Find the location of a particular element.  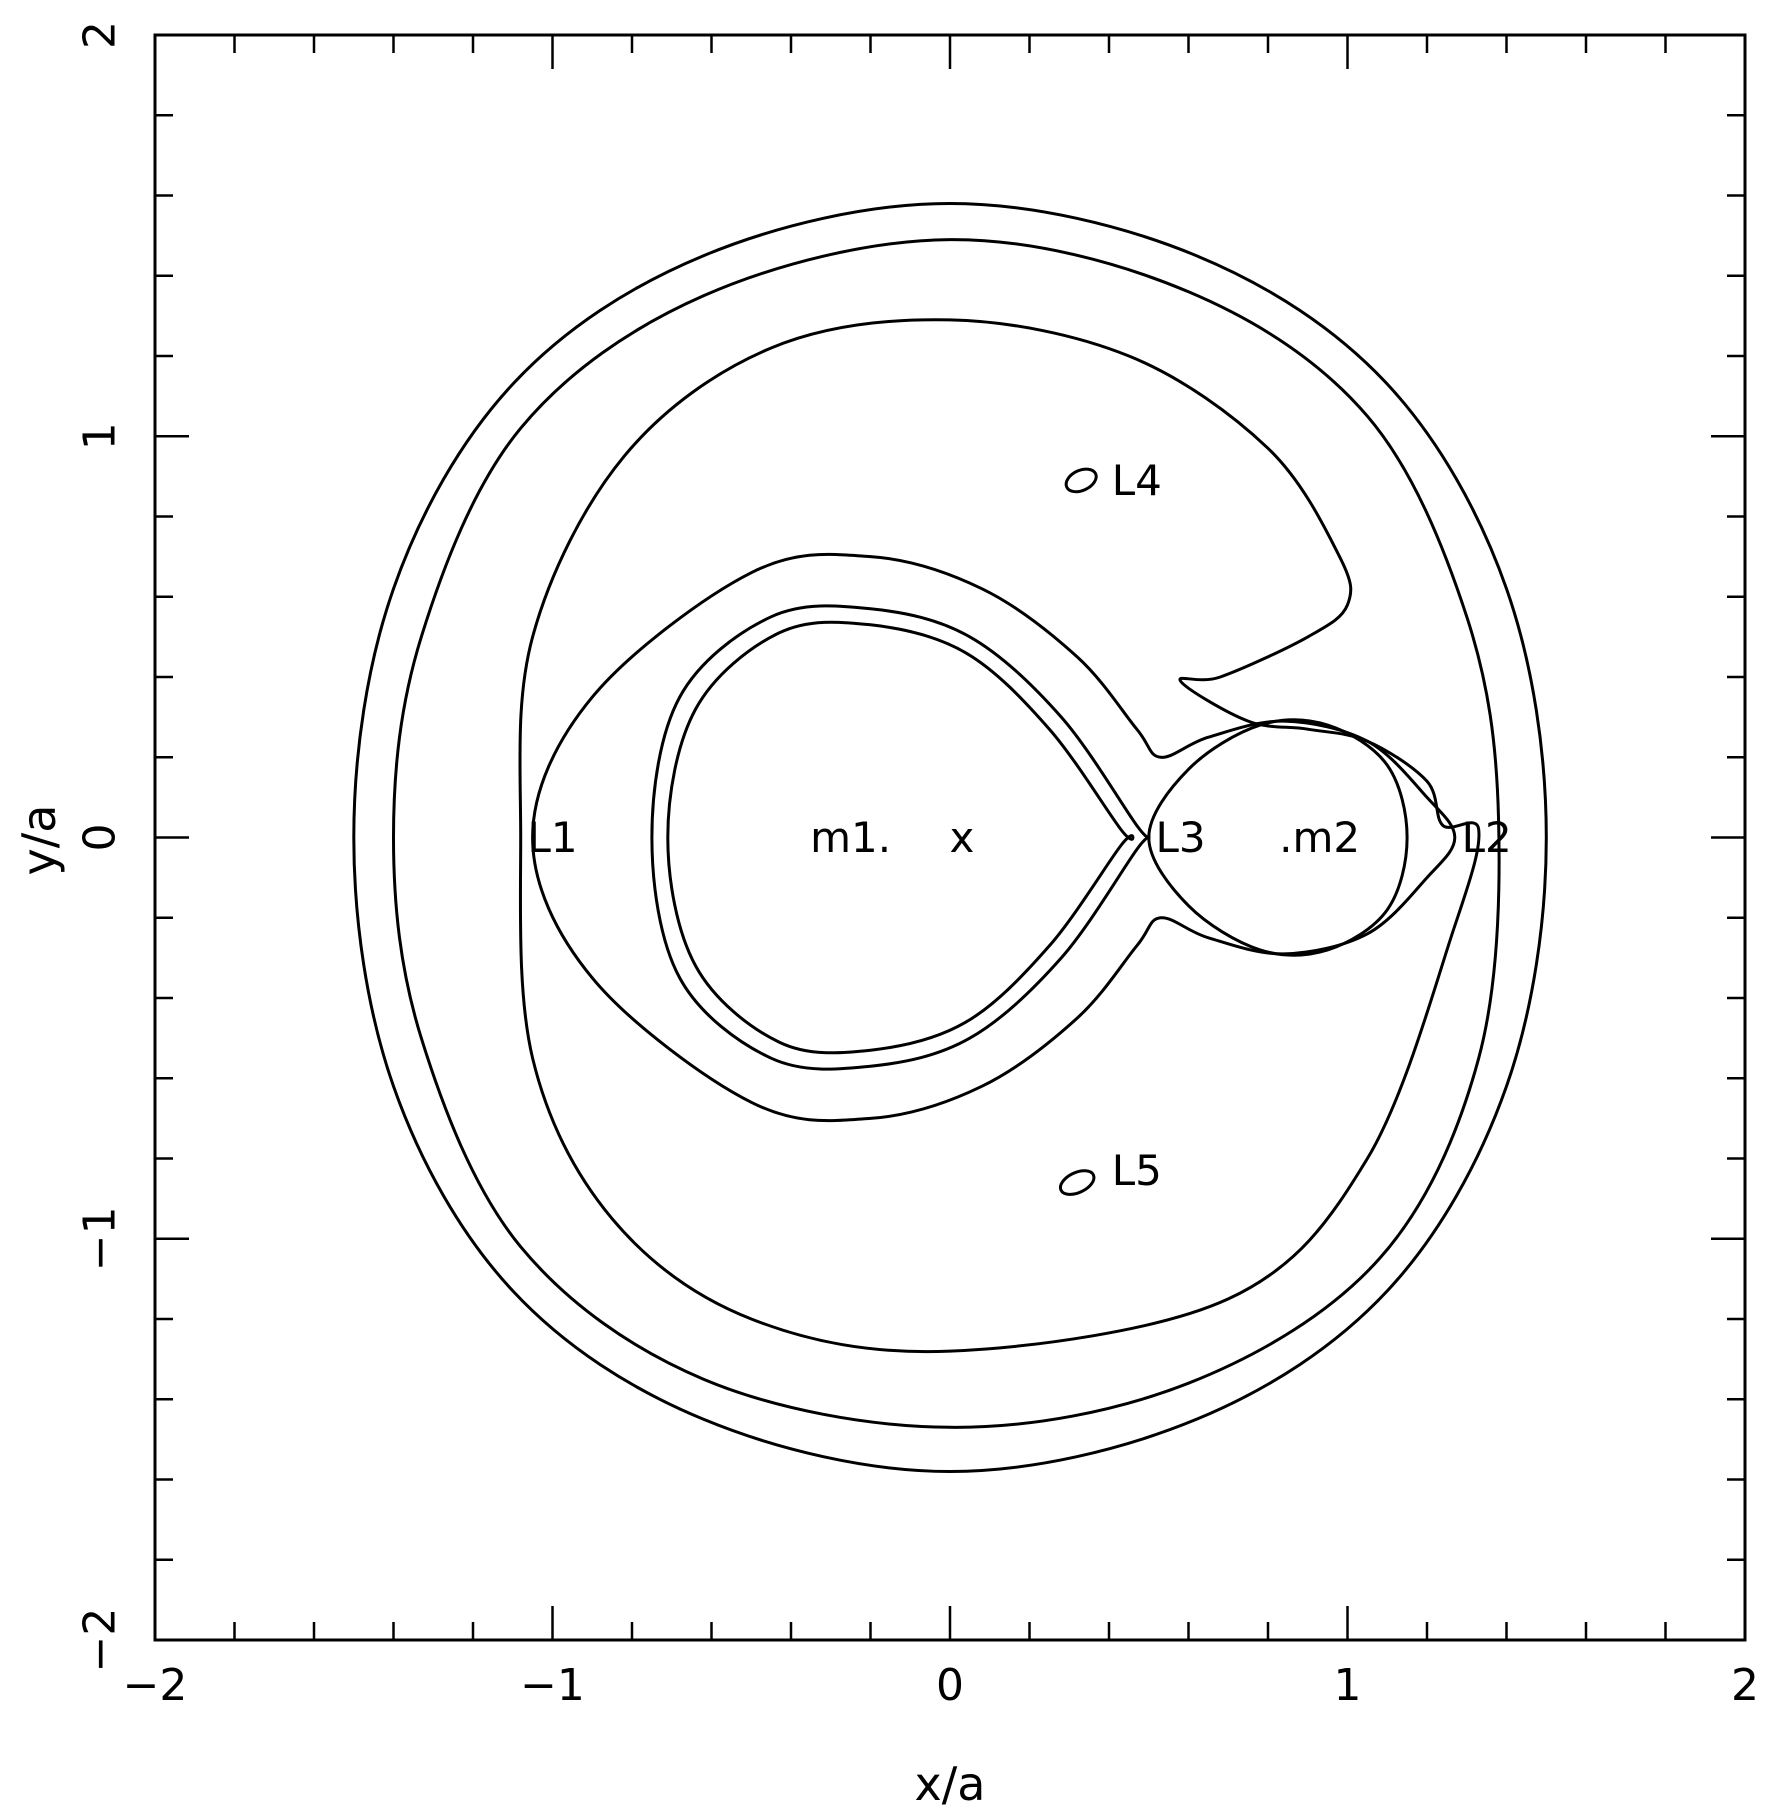

y-tick-label: −1 is located at coordinates (100, 1238).